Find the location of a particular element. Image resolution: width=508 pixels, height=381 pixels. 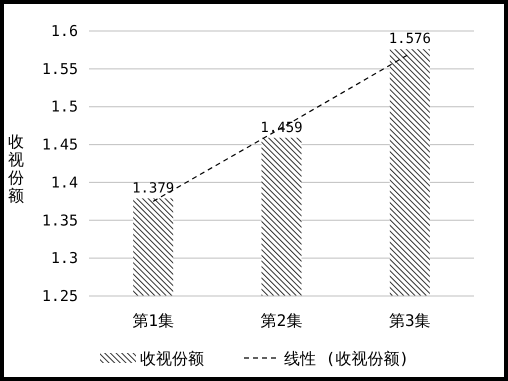

x-tick-label: 第3集 is located at coordinates (410, 320).